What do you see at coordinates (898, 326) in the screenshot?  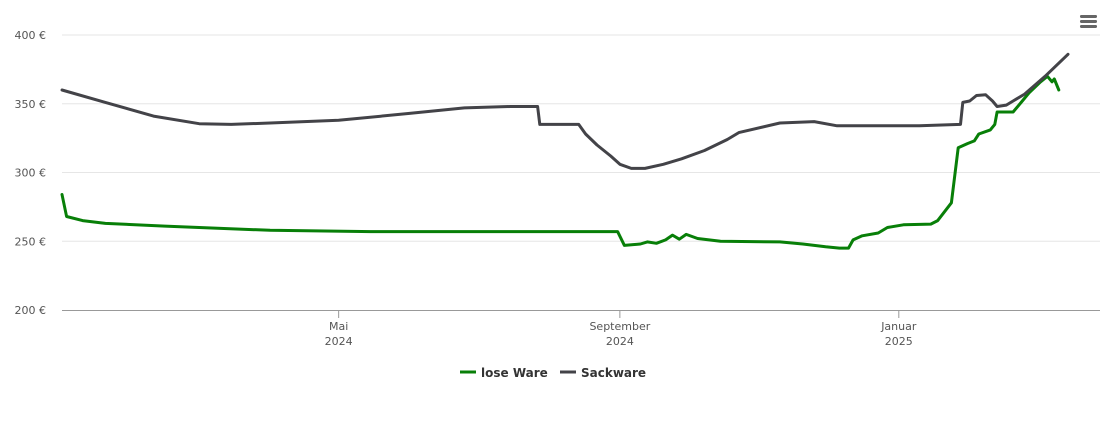 I see `x-tick-label-month: Januar` at bounding box center [898, 326].